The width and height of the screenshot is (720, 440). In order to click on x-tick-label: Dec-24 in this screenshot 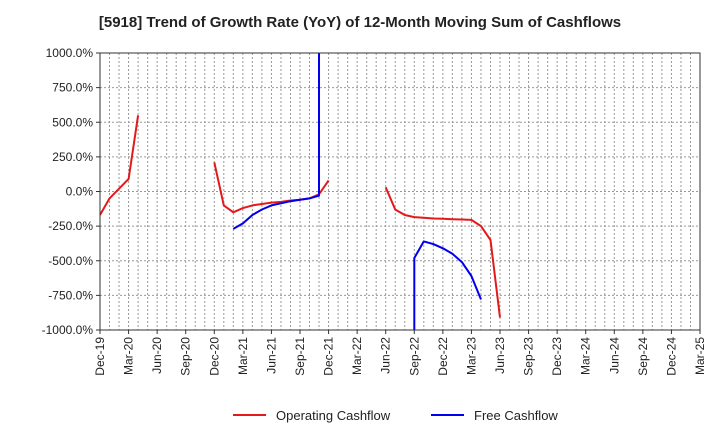, I will do `click(671, 356)`.